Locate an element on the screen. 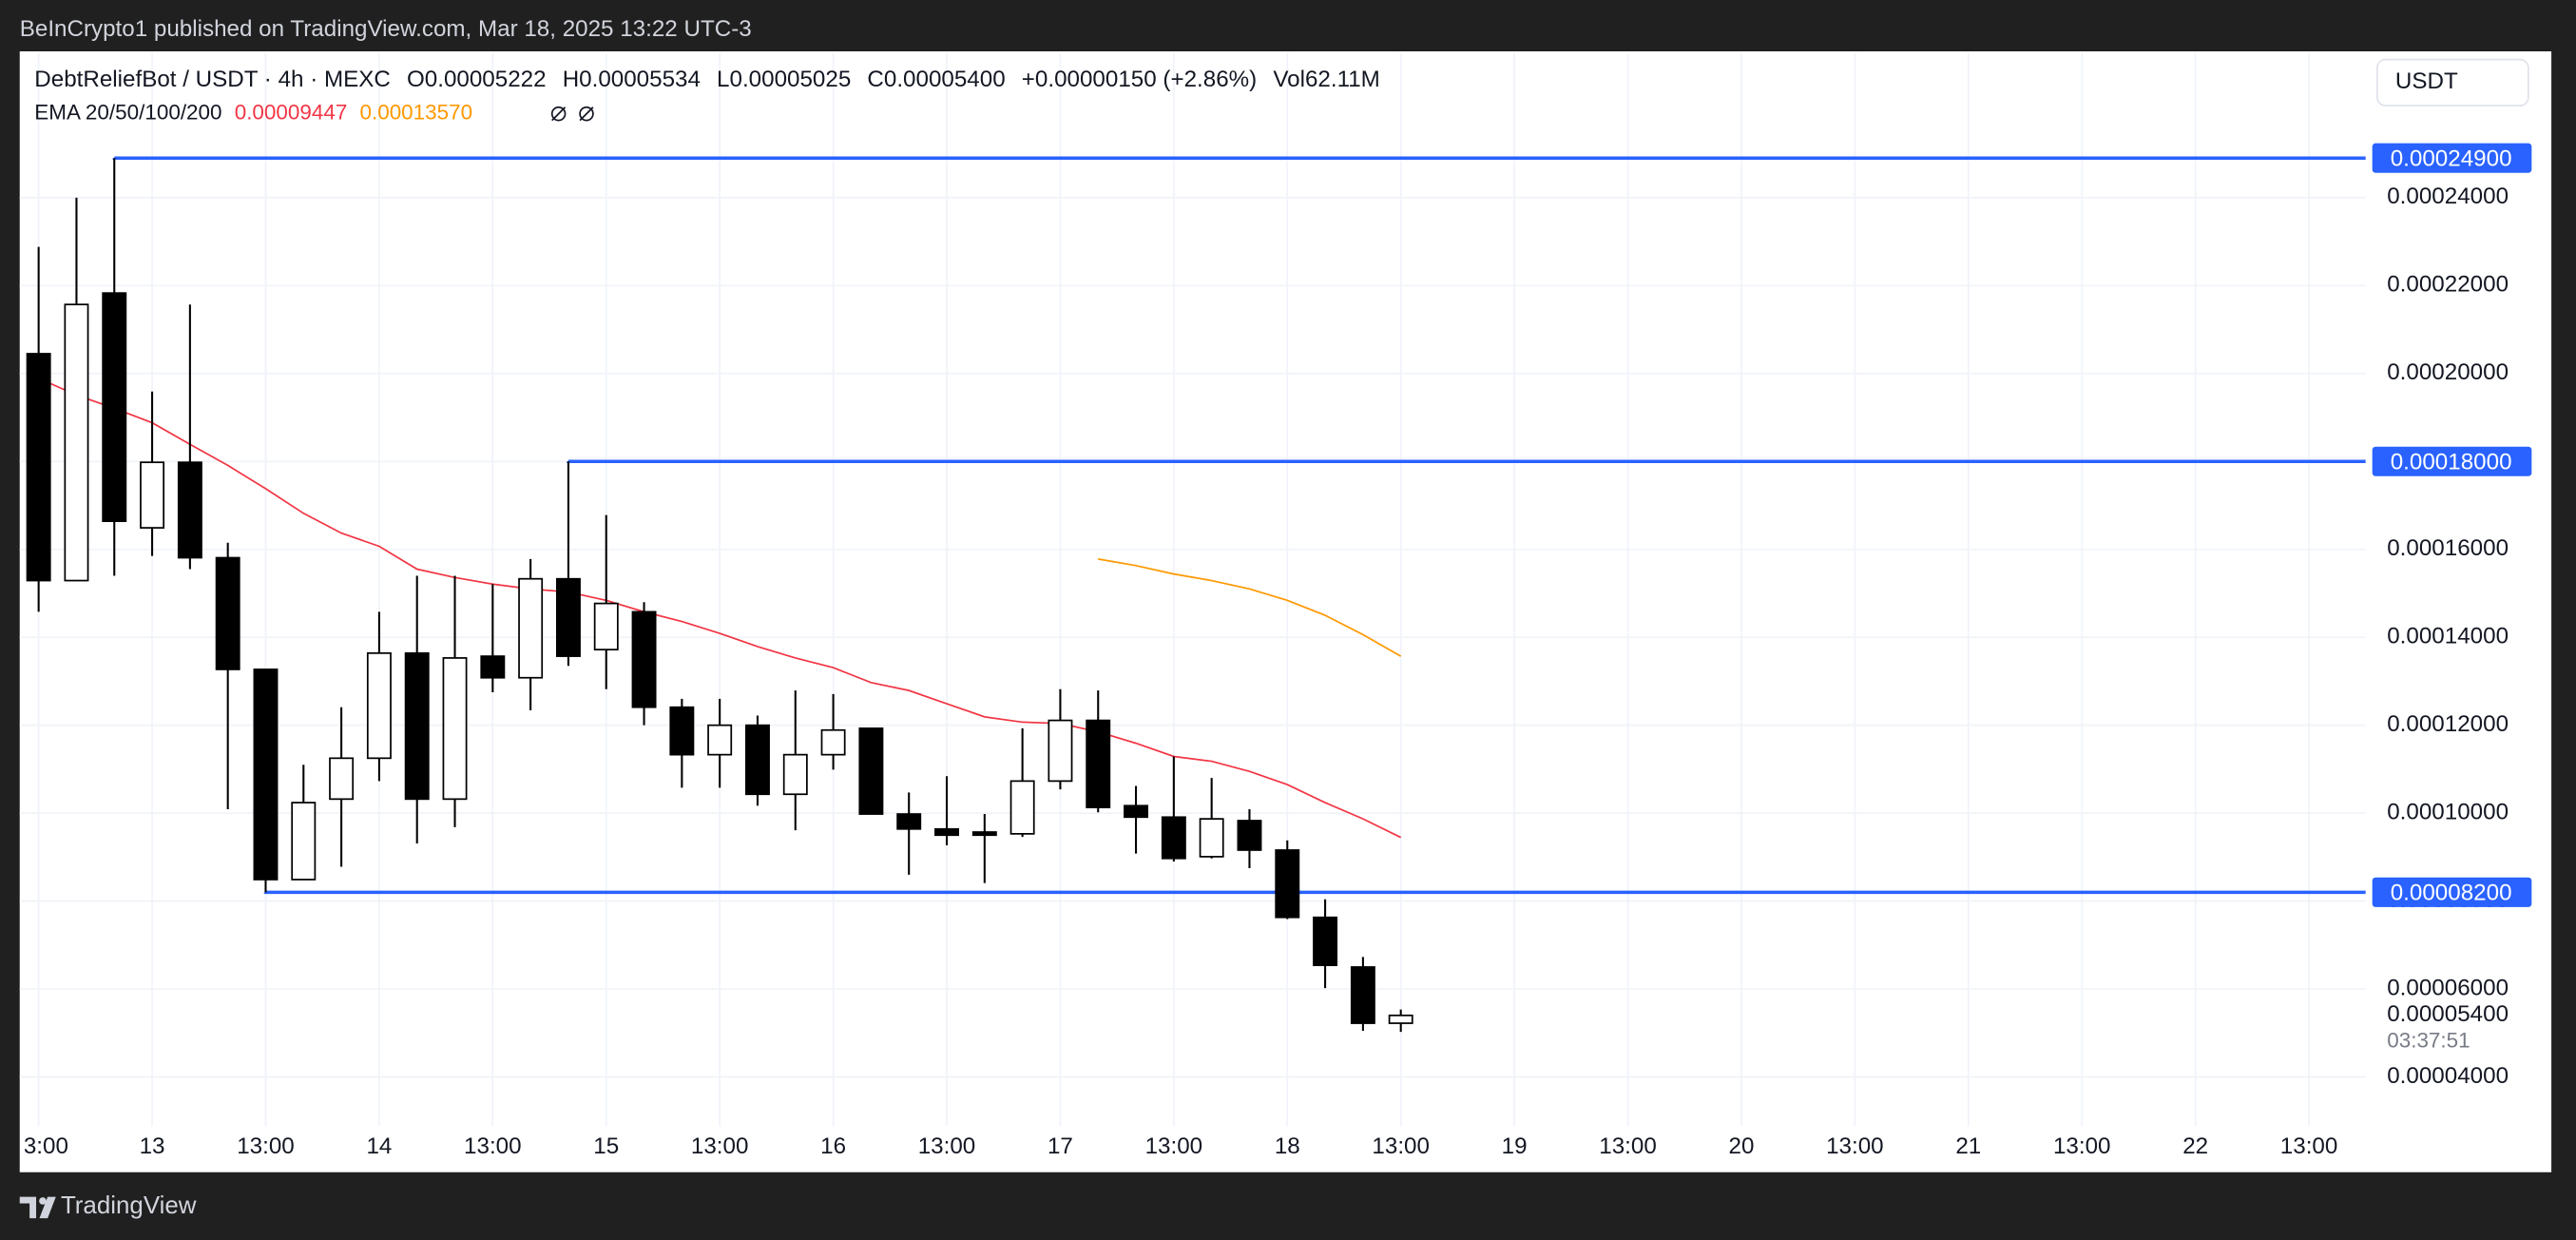 This screenshot has height=1240, width=2576. y-tick-label: 0.00020000 is located at coordinates (2448, 372).